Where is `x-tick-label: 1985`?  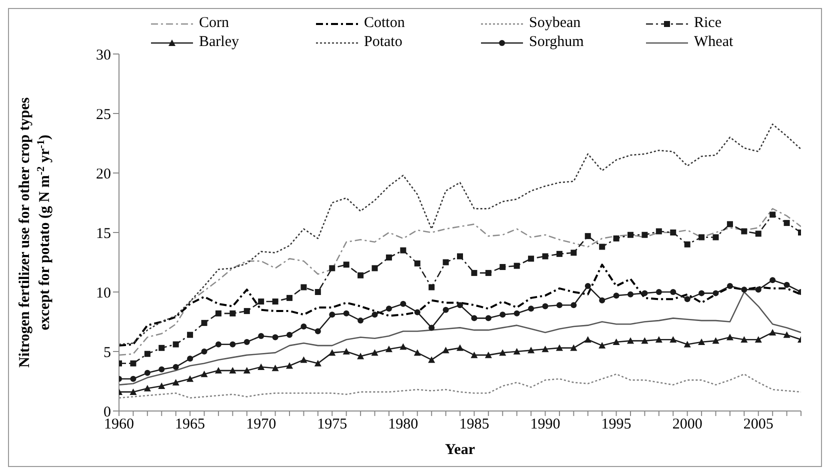 x-tick-label: 1985 is located at coordinates (474, 424).